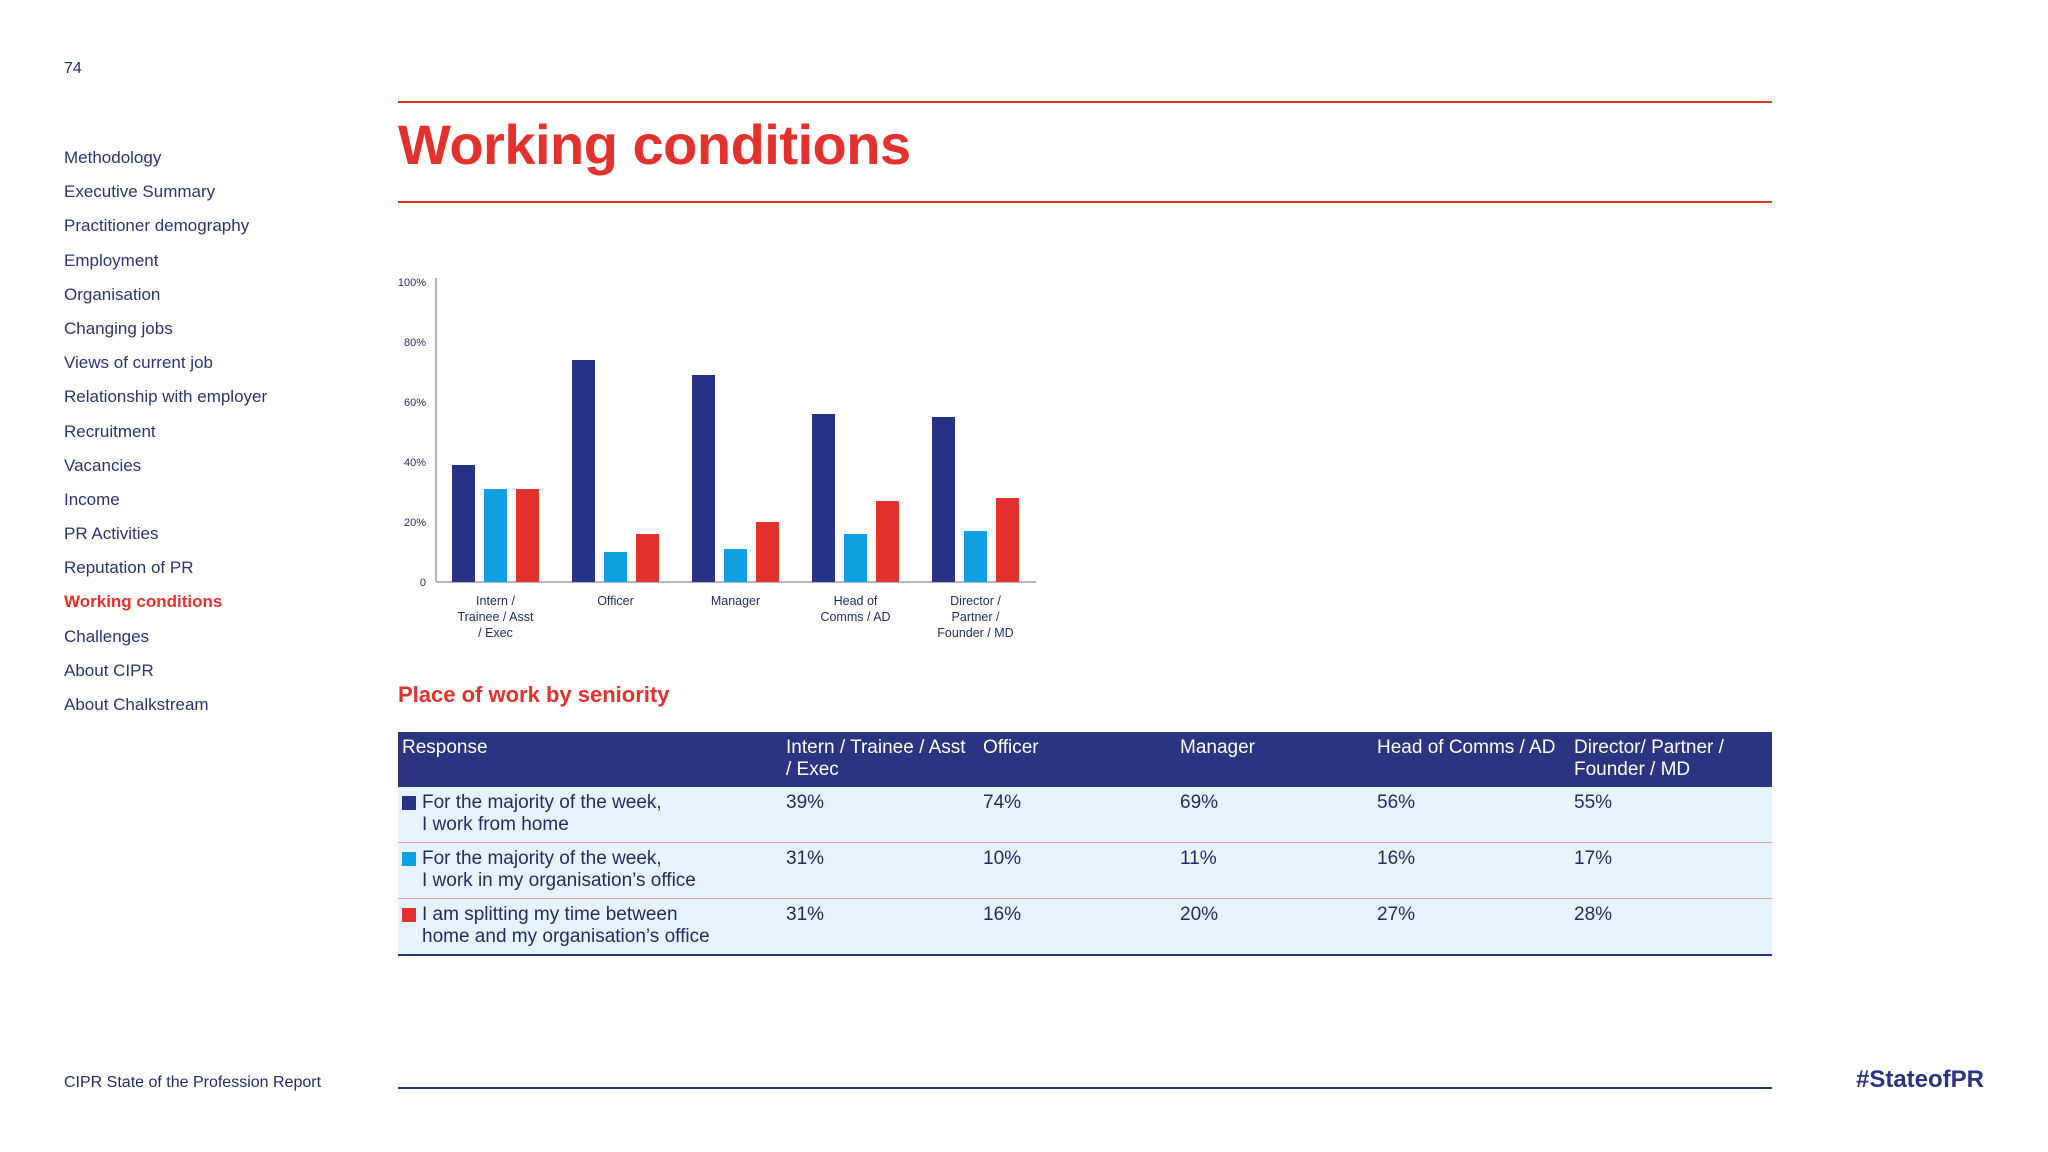  What do you see at coordinates (1085, 202) in the screenshot?
I see `title-bottom-rule` at bounding box center [1085, 202].